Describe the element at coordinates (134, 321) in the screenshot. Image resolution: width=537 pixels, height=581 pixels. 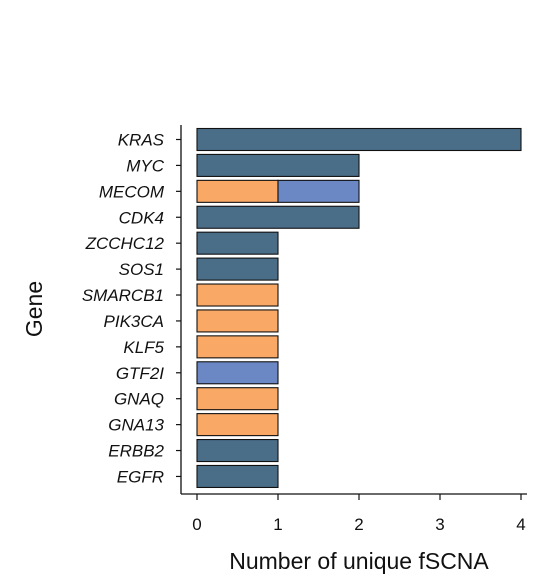
I see `y-tick-label: PIK3CA` at that location.